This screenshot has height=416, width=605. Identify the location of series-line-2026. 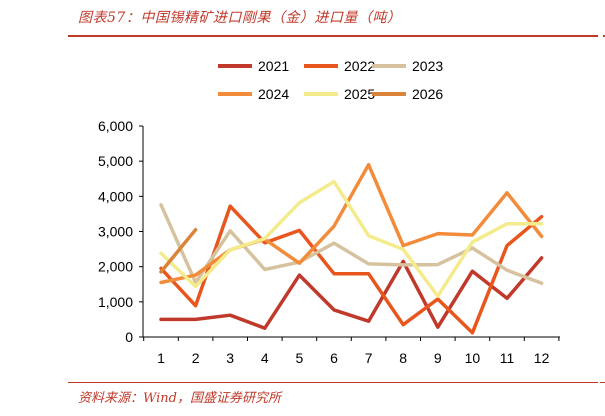
(178, 250).